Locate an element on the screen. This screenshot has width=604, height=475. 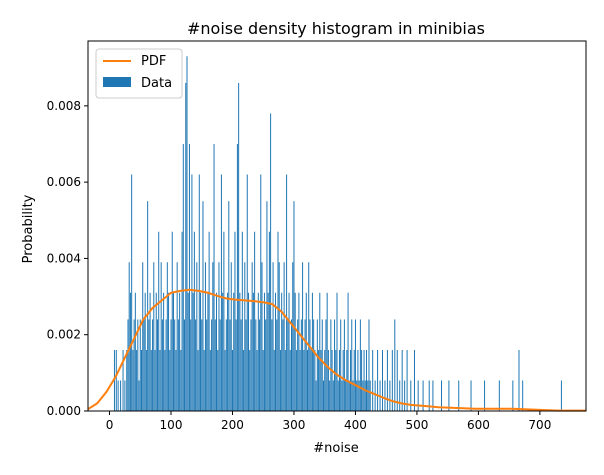
x-tick-label: 300 is located at coordinates (294, 425).